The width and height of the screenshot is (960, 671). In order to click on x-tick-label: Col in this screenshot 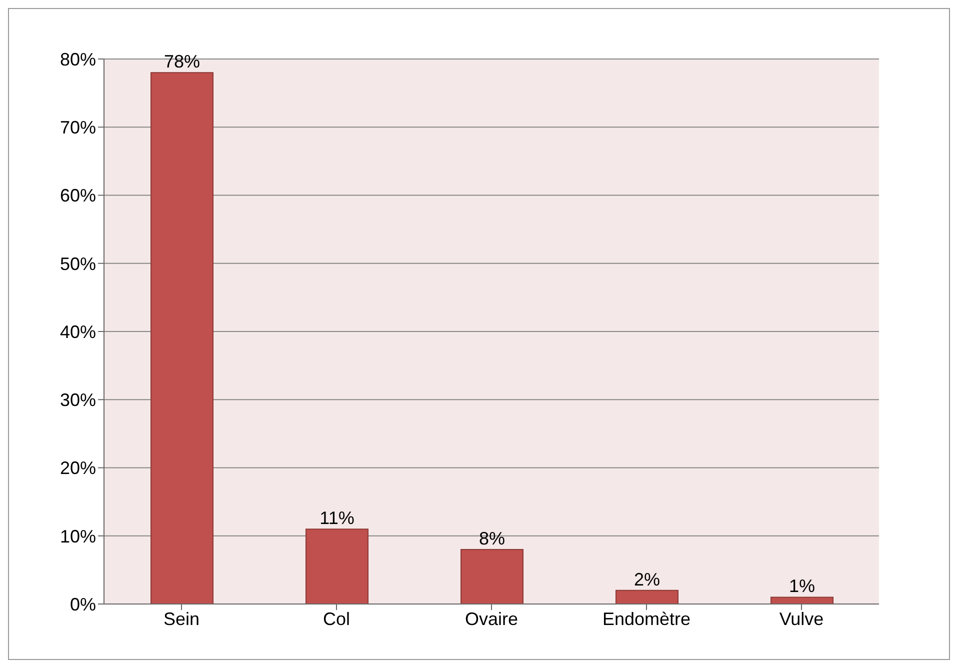, I will do `click(336, 618)`.